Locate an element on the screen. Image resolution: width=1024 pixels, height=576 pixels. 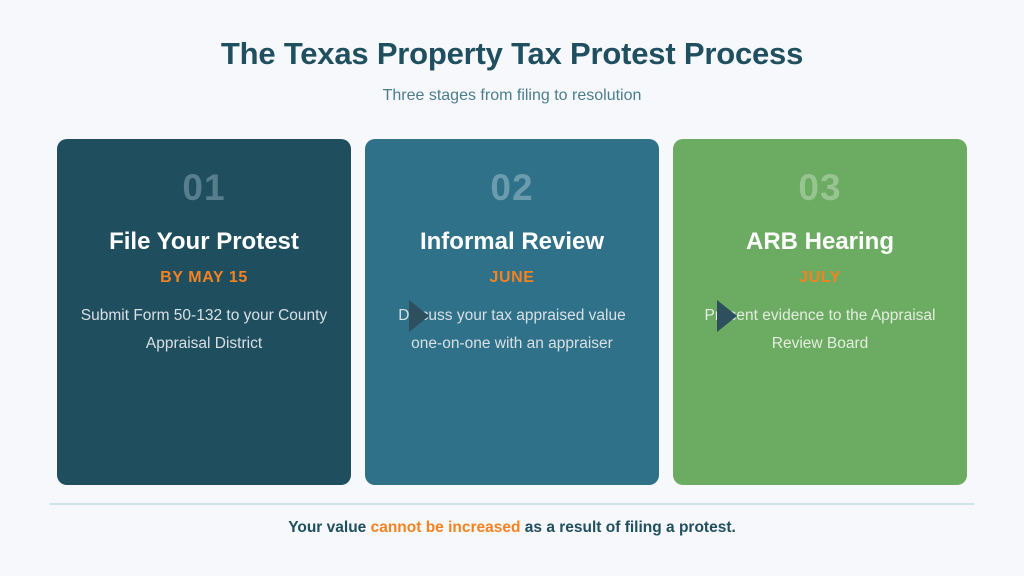
page-title: The Texas Property Tax Protest Process is located at coordinates (512, 53).